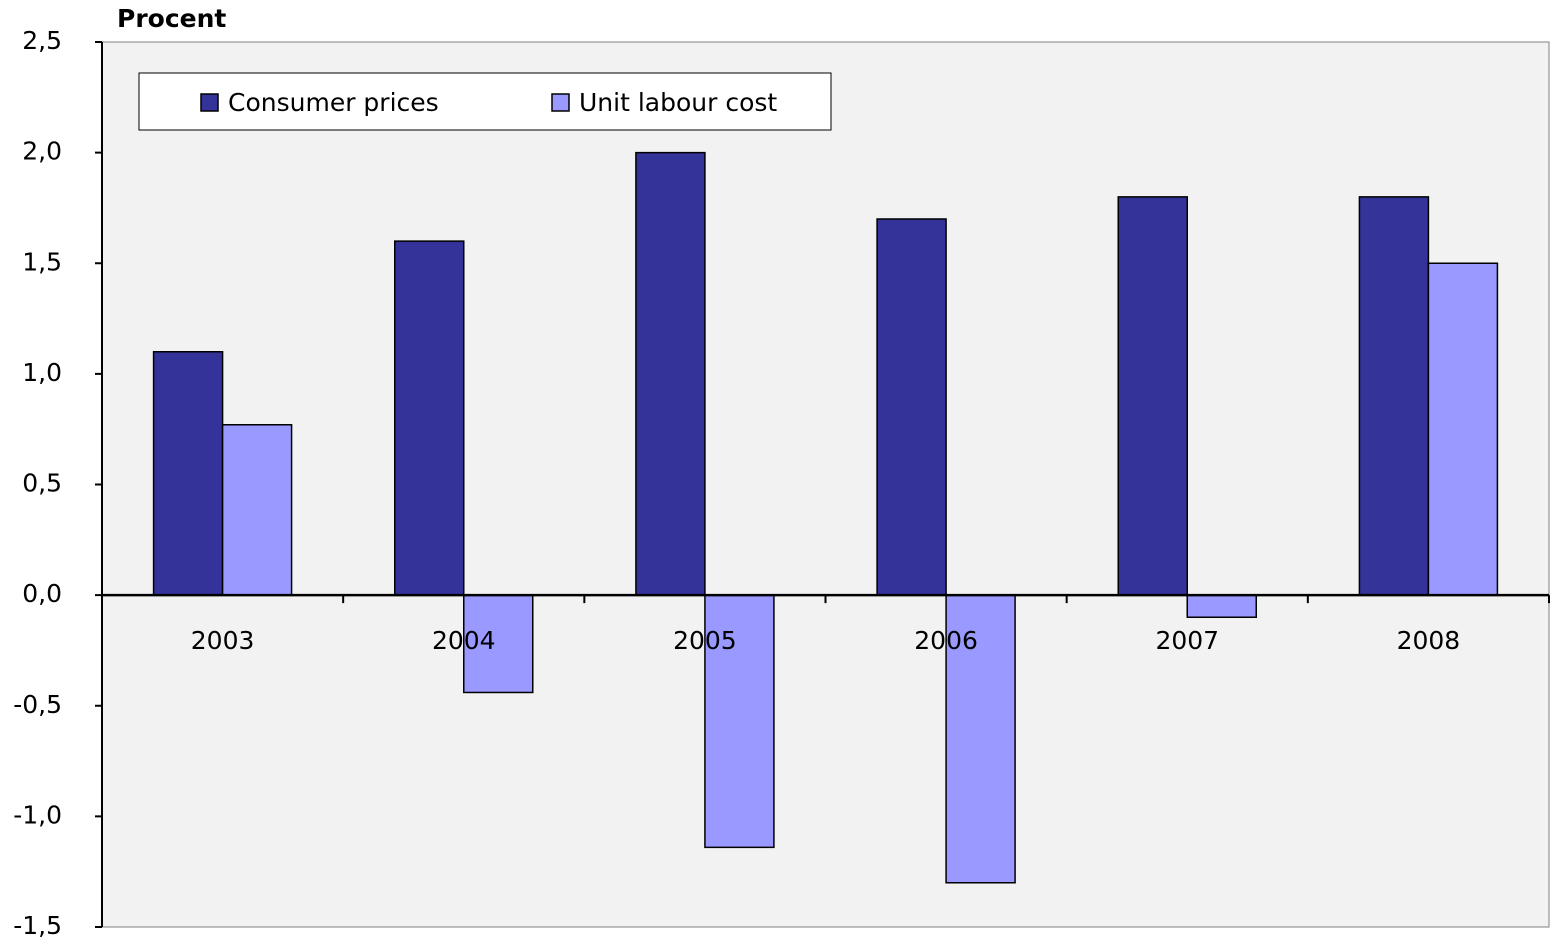 The width and height of the screenshot is (1552, 938). What do you see at coordinates (42, 593) in the screenshot?
I see `y-tick-label: 0,0` at bounding box center [42, 593].